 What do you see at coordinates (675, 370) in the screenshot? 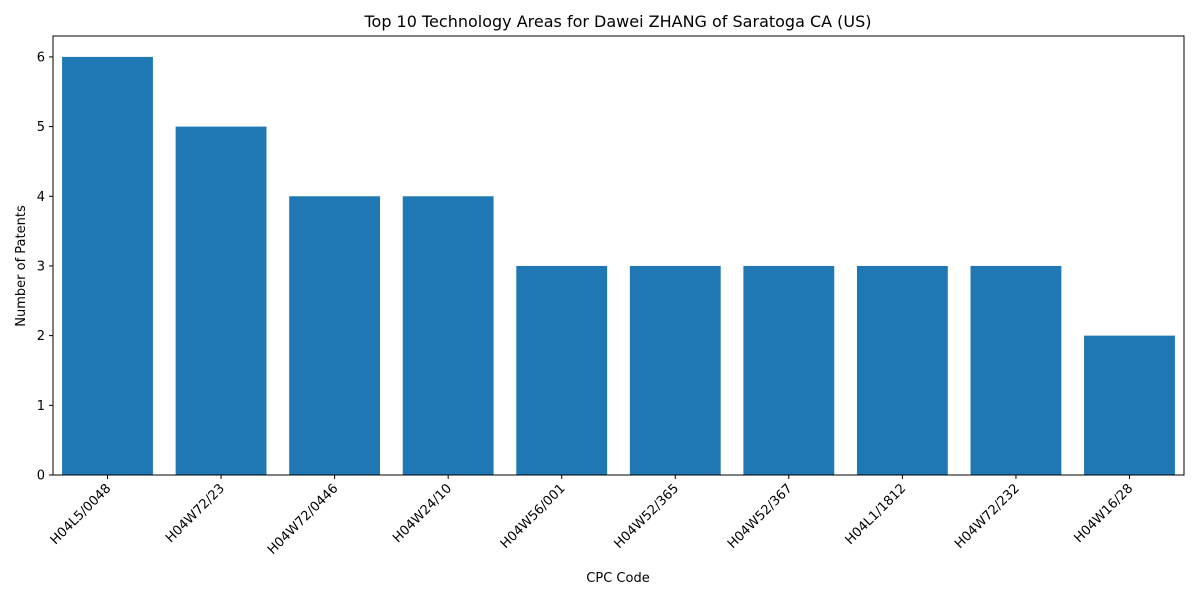
I see `bar-H04W52/365` at bounding box center [675, 370].